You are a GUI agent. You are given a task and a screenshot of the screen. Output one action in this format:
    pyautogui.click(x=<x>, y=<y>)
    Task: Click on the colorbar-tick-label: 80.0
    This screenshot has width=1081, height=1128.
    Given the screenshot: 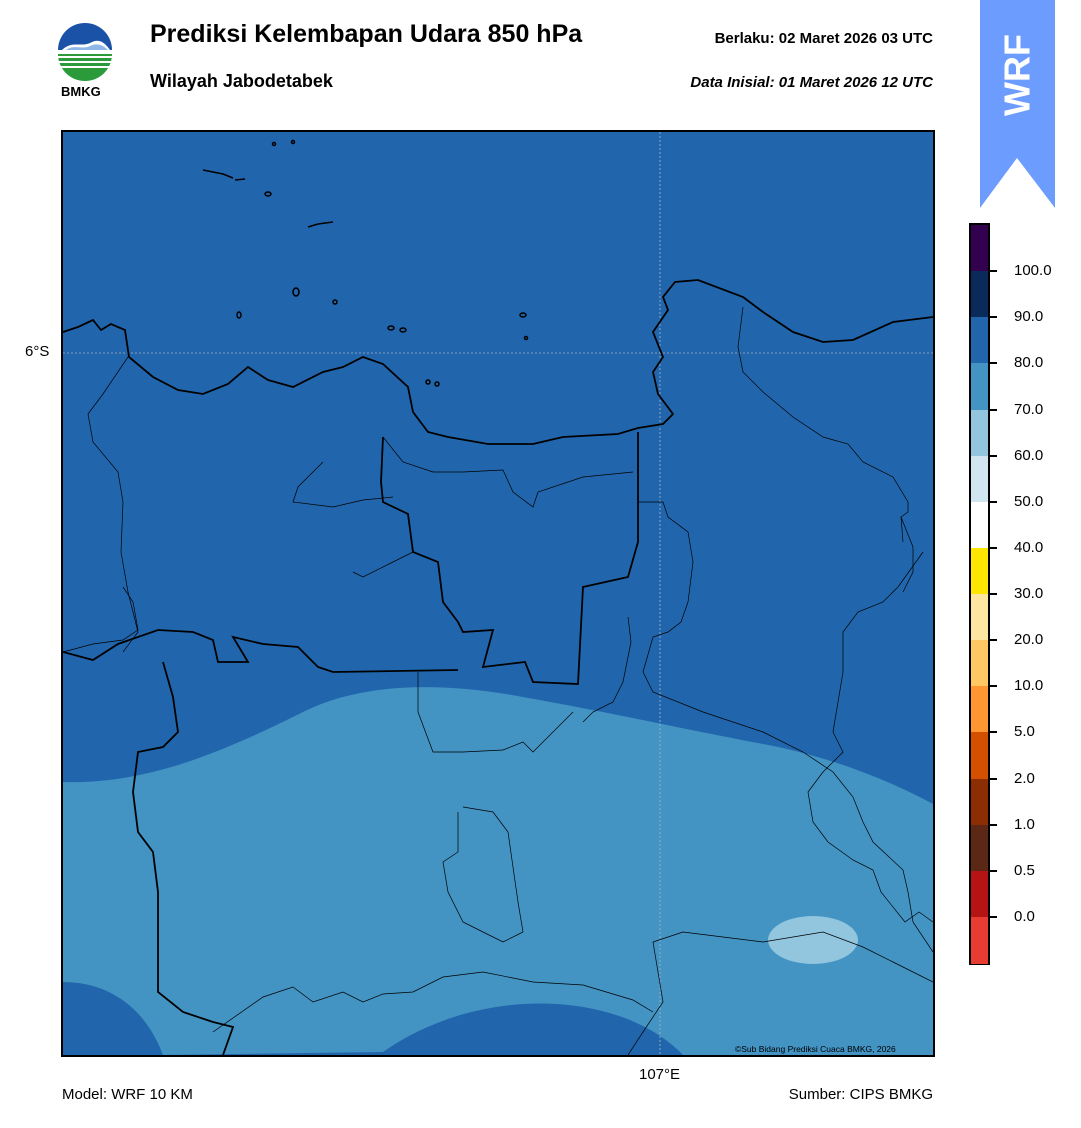 What is the action you would take?
    pyautogui.click(x=1029, y=363)
    